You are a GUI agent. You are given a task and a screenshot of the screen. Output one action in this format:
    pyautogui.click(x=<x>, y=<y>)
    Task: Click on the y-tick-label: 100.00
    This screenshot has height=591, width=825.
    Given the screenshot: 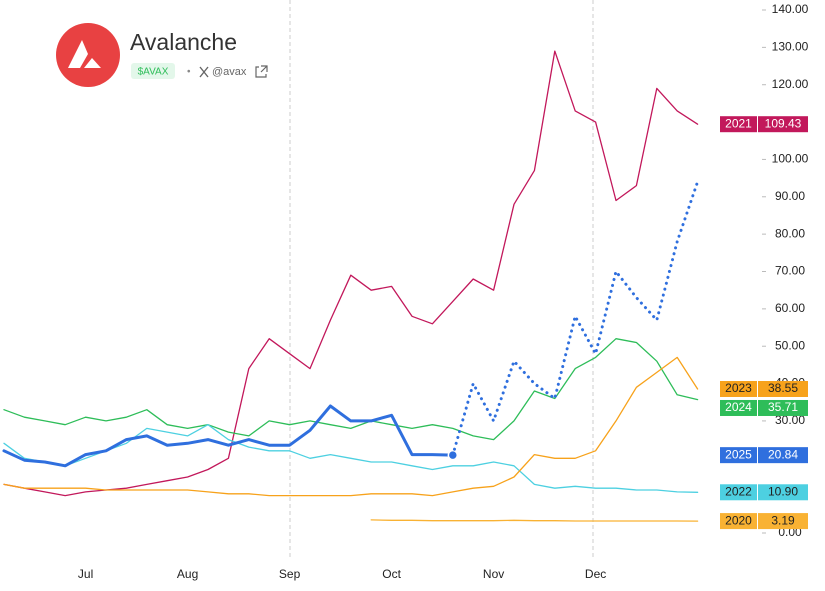 What is the action you would take?
    pyautogui.click(x=790, y=159)
    